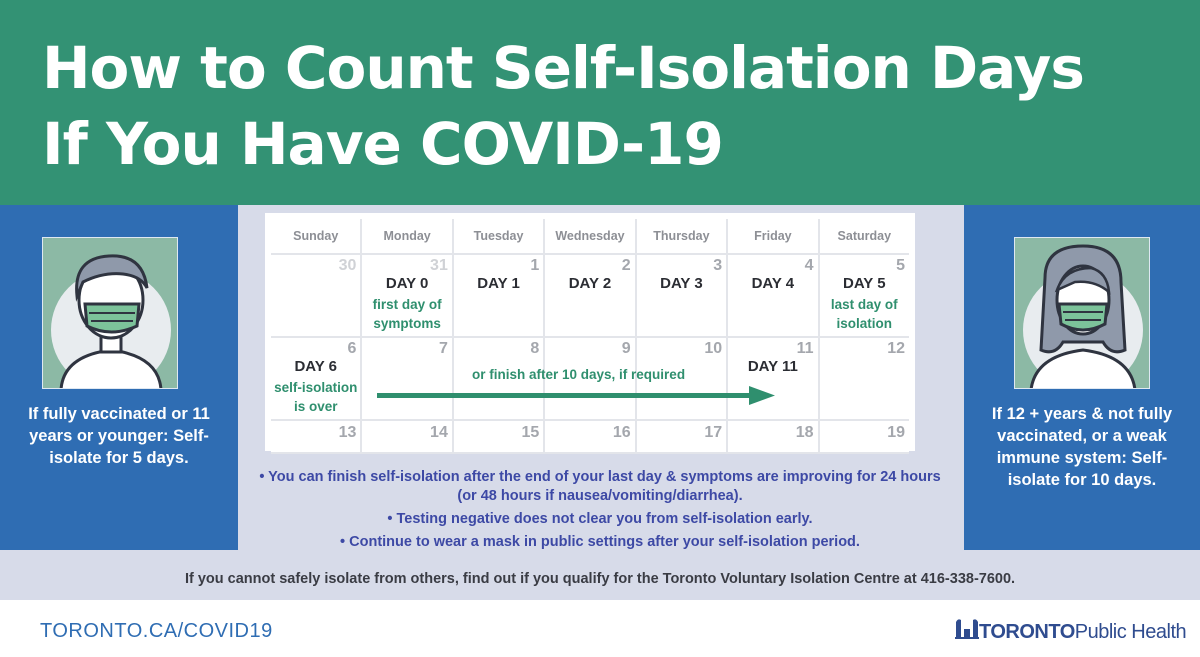 This screenshot has height=657, width=1200. Describe the element at coordinates (443, 348) in the screenshot. I see `date-number: 7` at that location.